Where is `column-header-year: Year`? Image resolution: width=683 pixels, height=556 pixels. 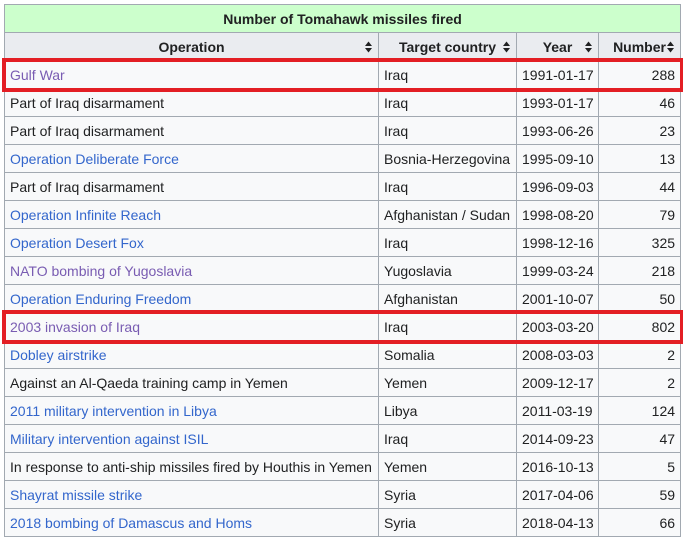
column-header-year: Year is located at coordinates (557, 46).